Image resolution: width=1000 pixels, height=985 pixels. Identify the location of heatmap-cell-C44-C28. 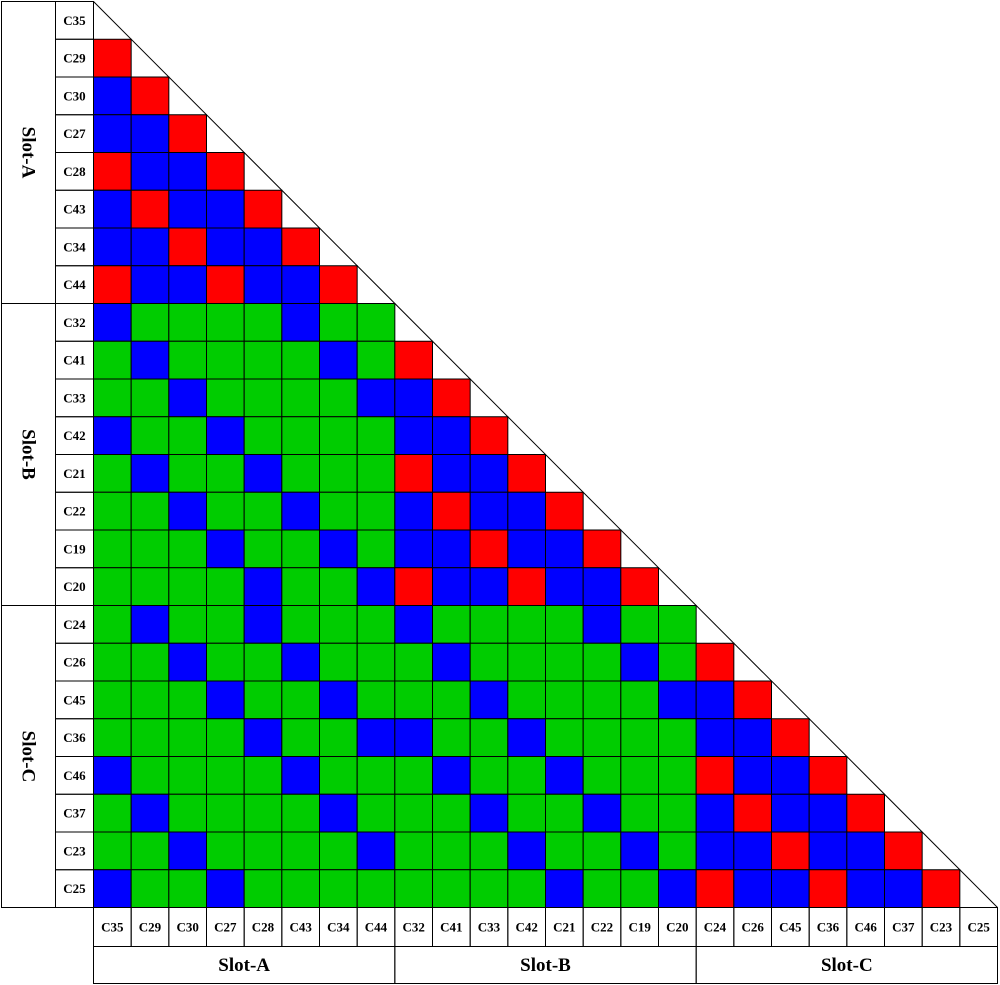
(263, 284).